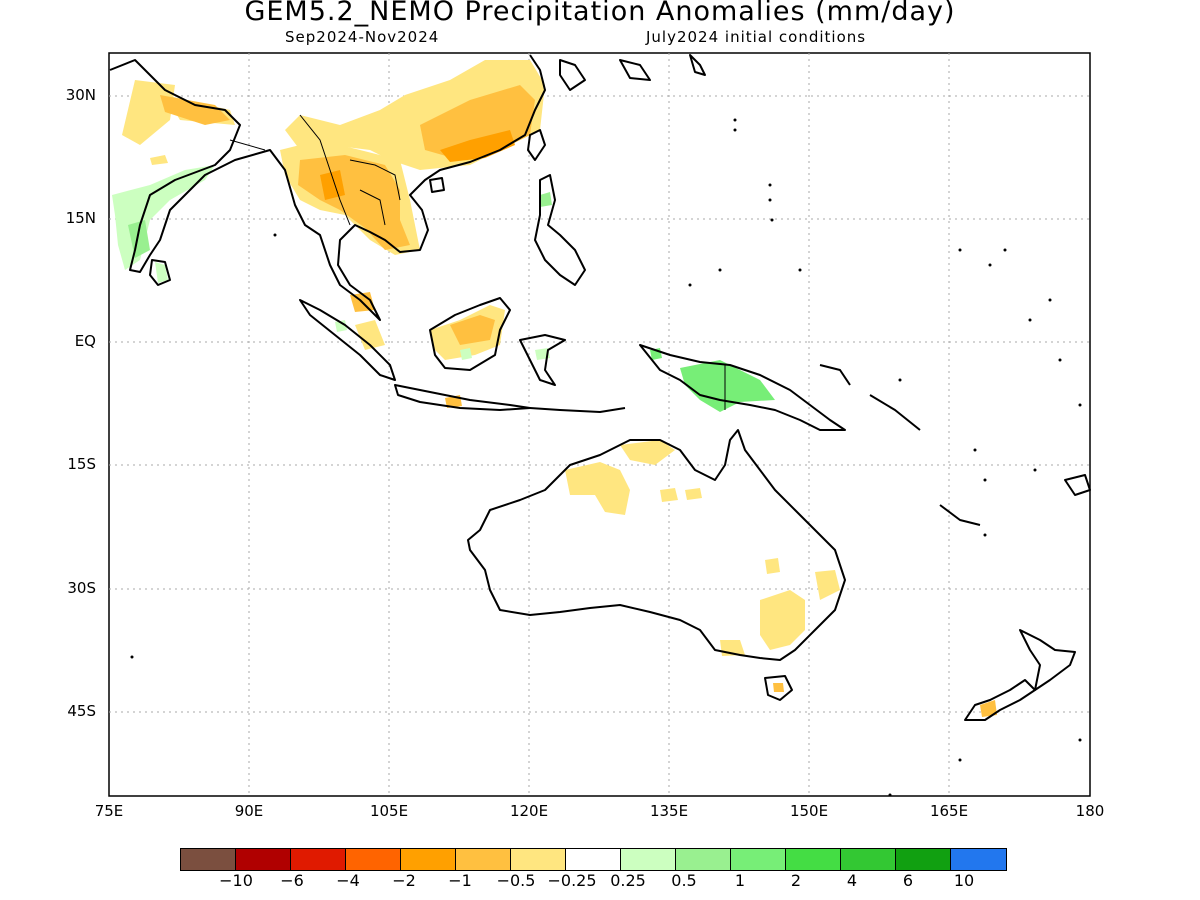  What do you see at coordinates (949, 811) in the screenshot?
I see `lon-label: 165E` at bounding box center [949, 811].